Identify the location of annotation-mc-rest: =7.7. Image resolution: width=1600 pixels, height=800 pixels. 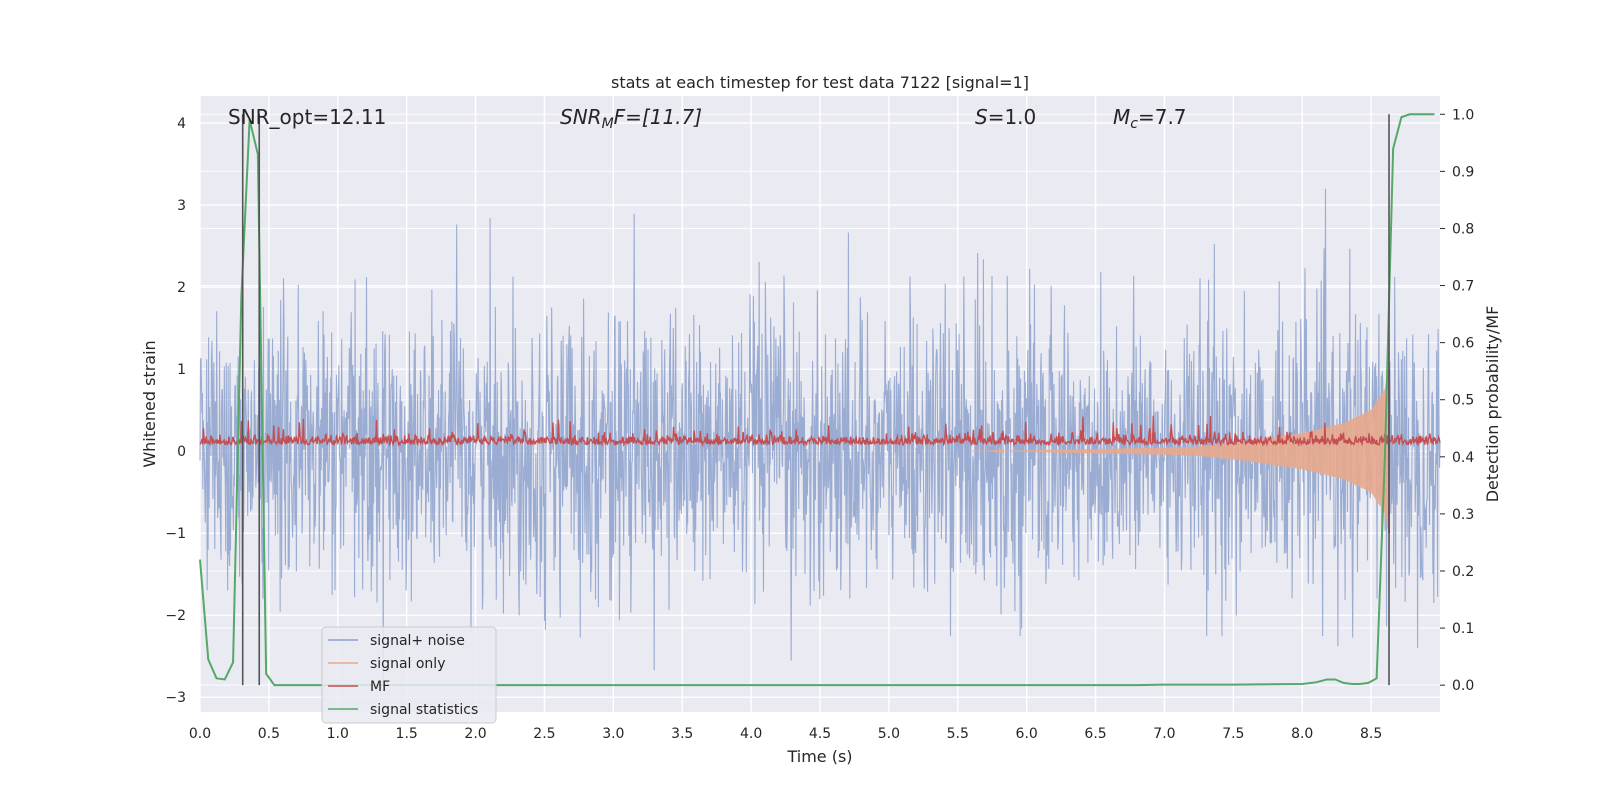
(1162, 117).